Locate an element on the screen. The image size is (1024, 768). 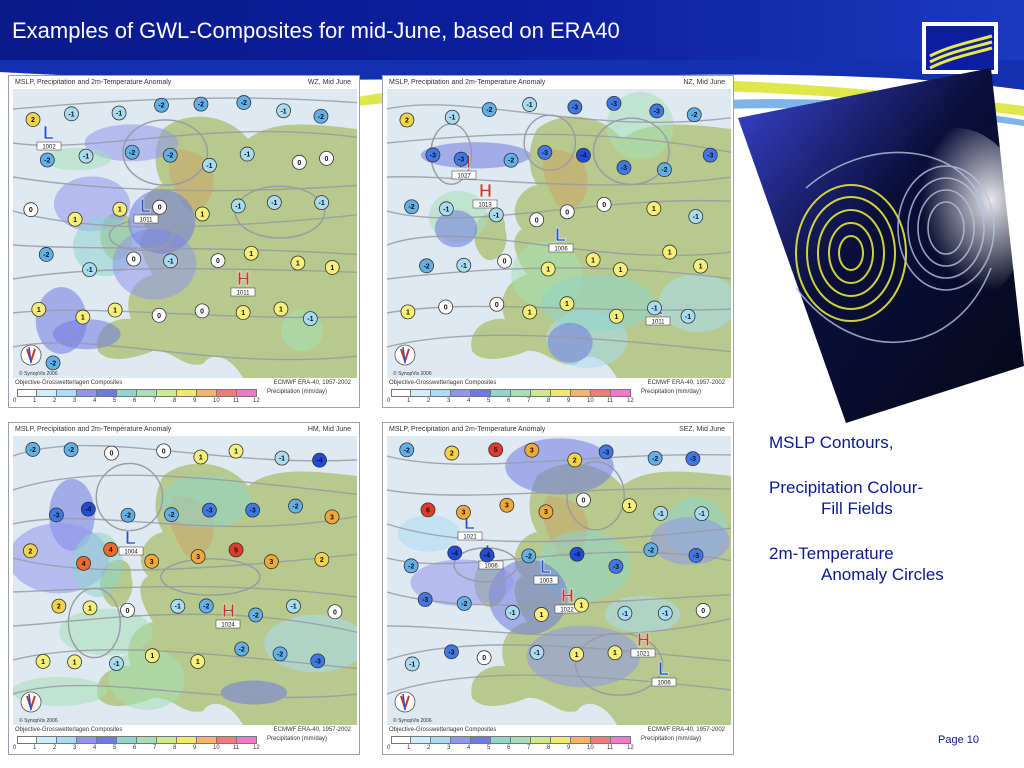
pressure-value: 1013 is located at coordinates (485, 206).